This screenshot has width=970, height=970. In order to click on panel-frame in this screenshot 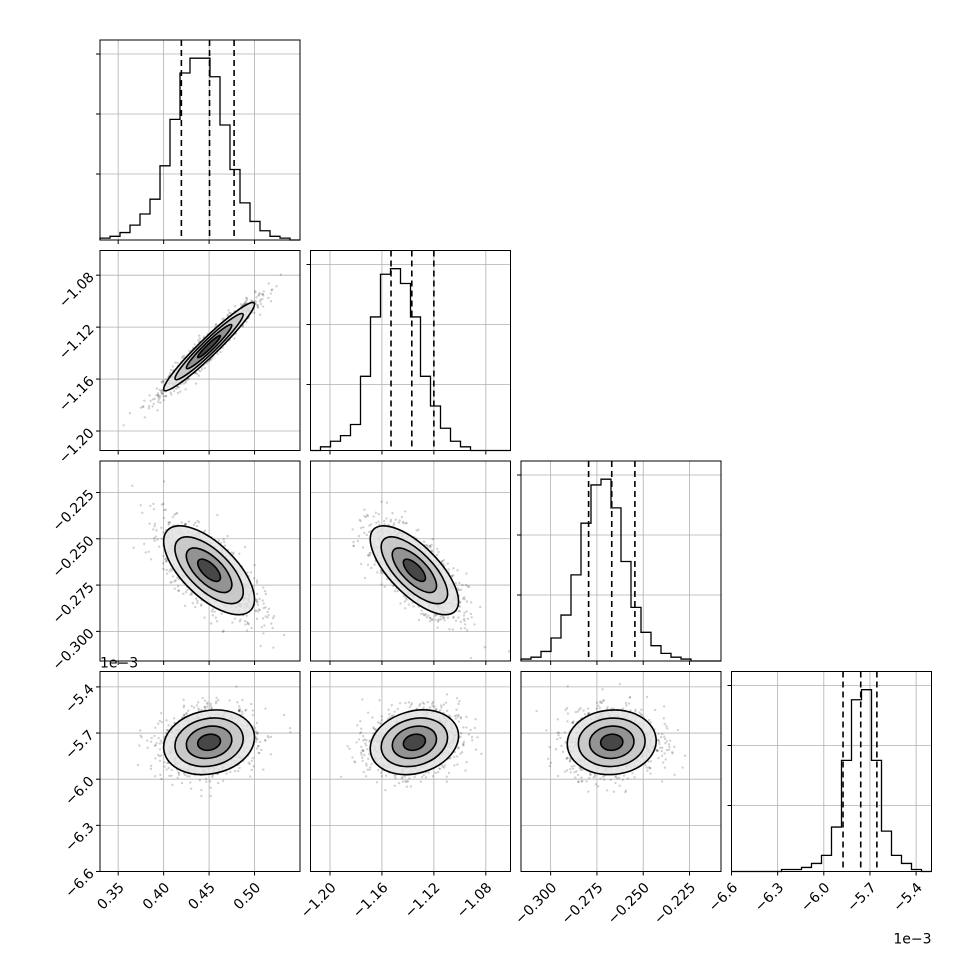, I will do `click(621, 561)`.